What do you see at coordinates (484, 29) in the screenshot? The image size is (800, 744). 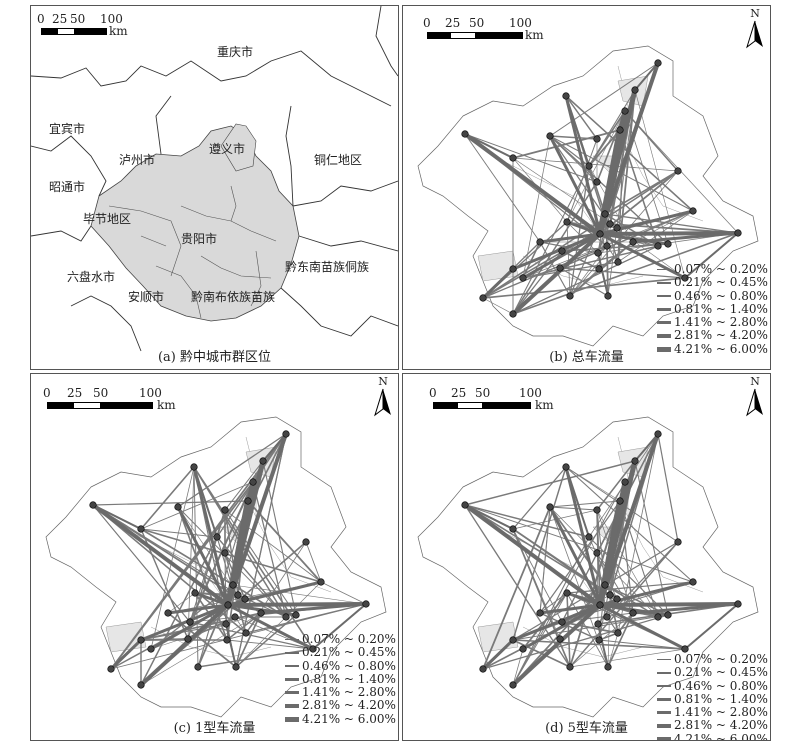 I see `scale-bar-b: 0 25 50 100 km` at bounding box center [484, 29].